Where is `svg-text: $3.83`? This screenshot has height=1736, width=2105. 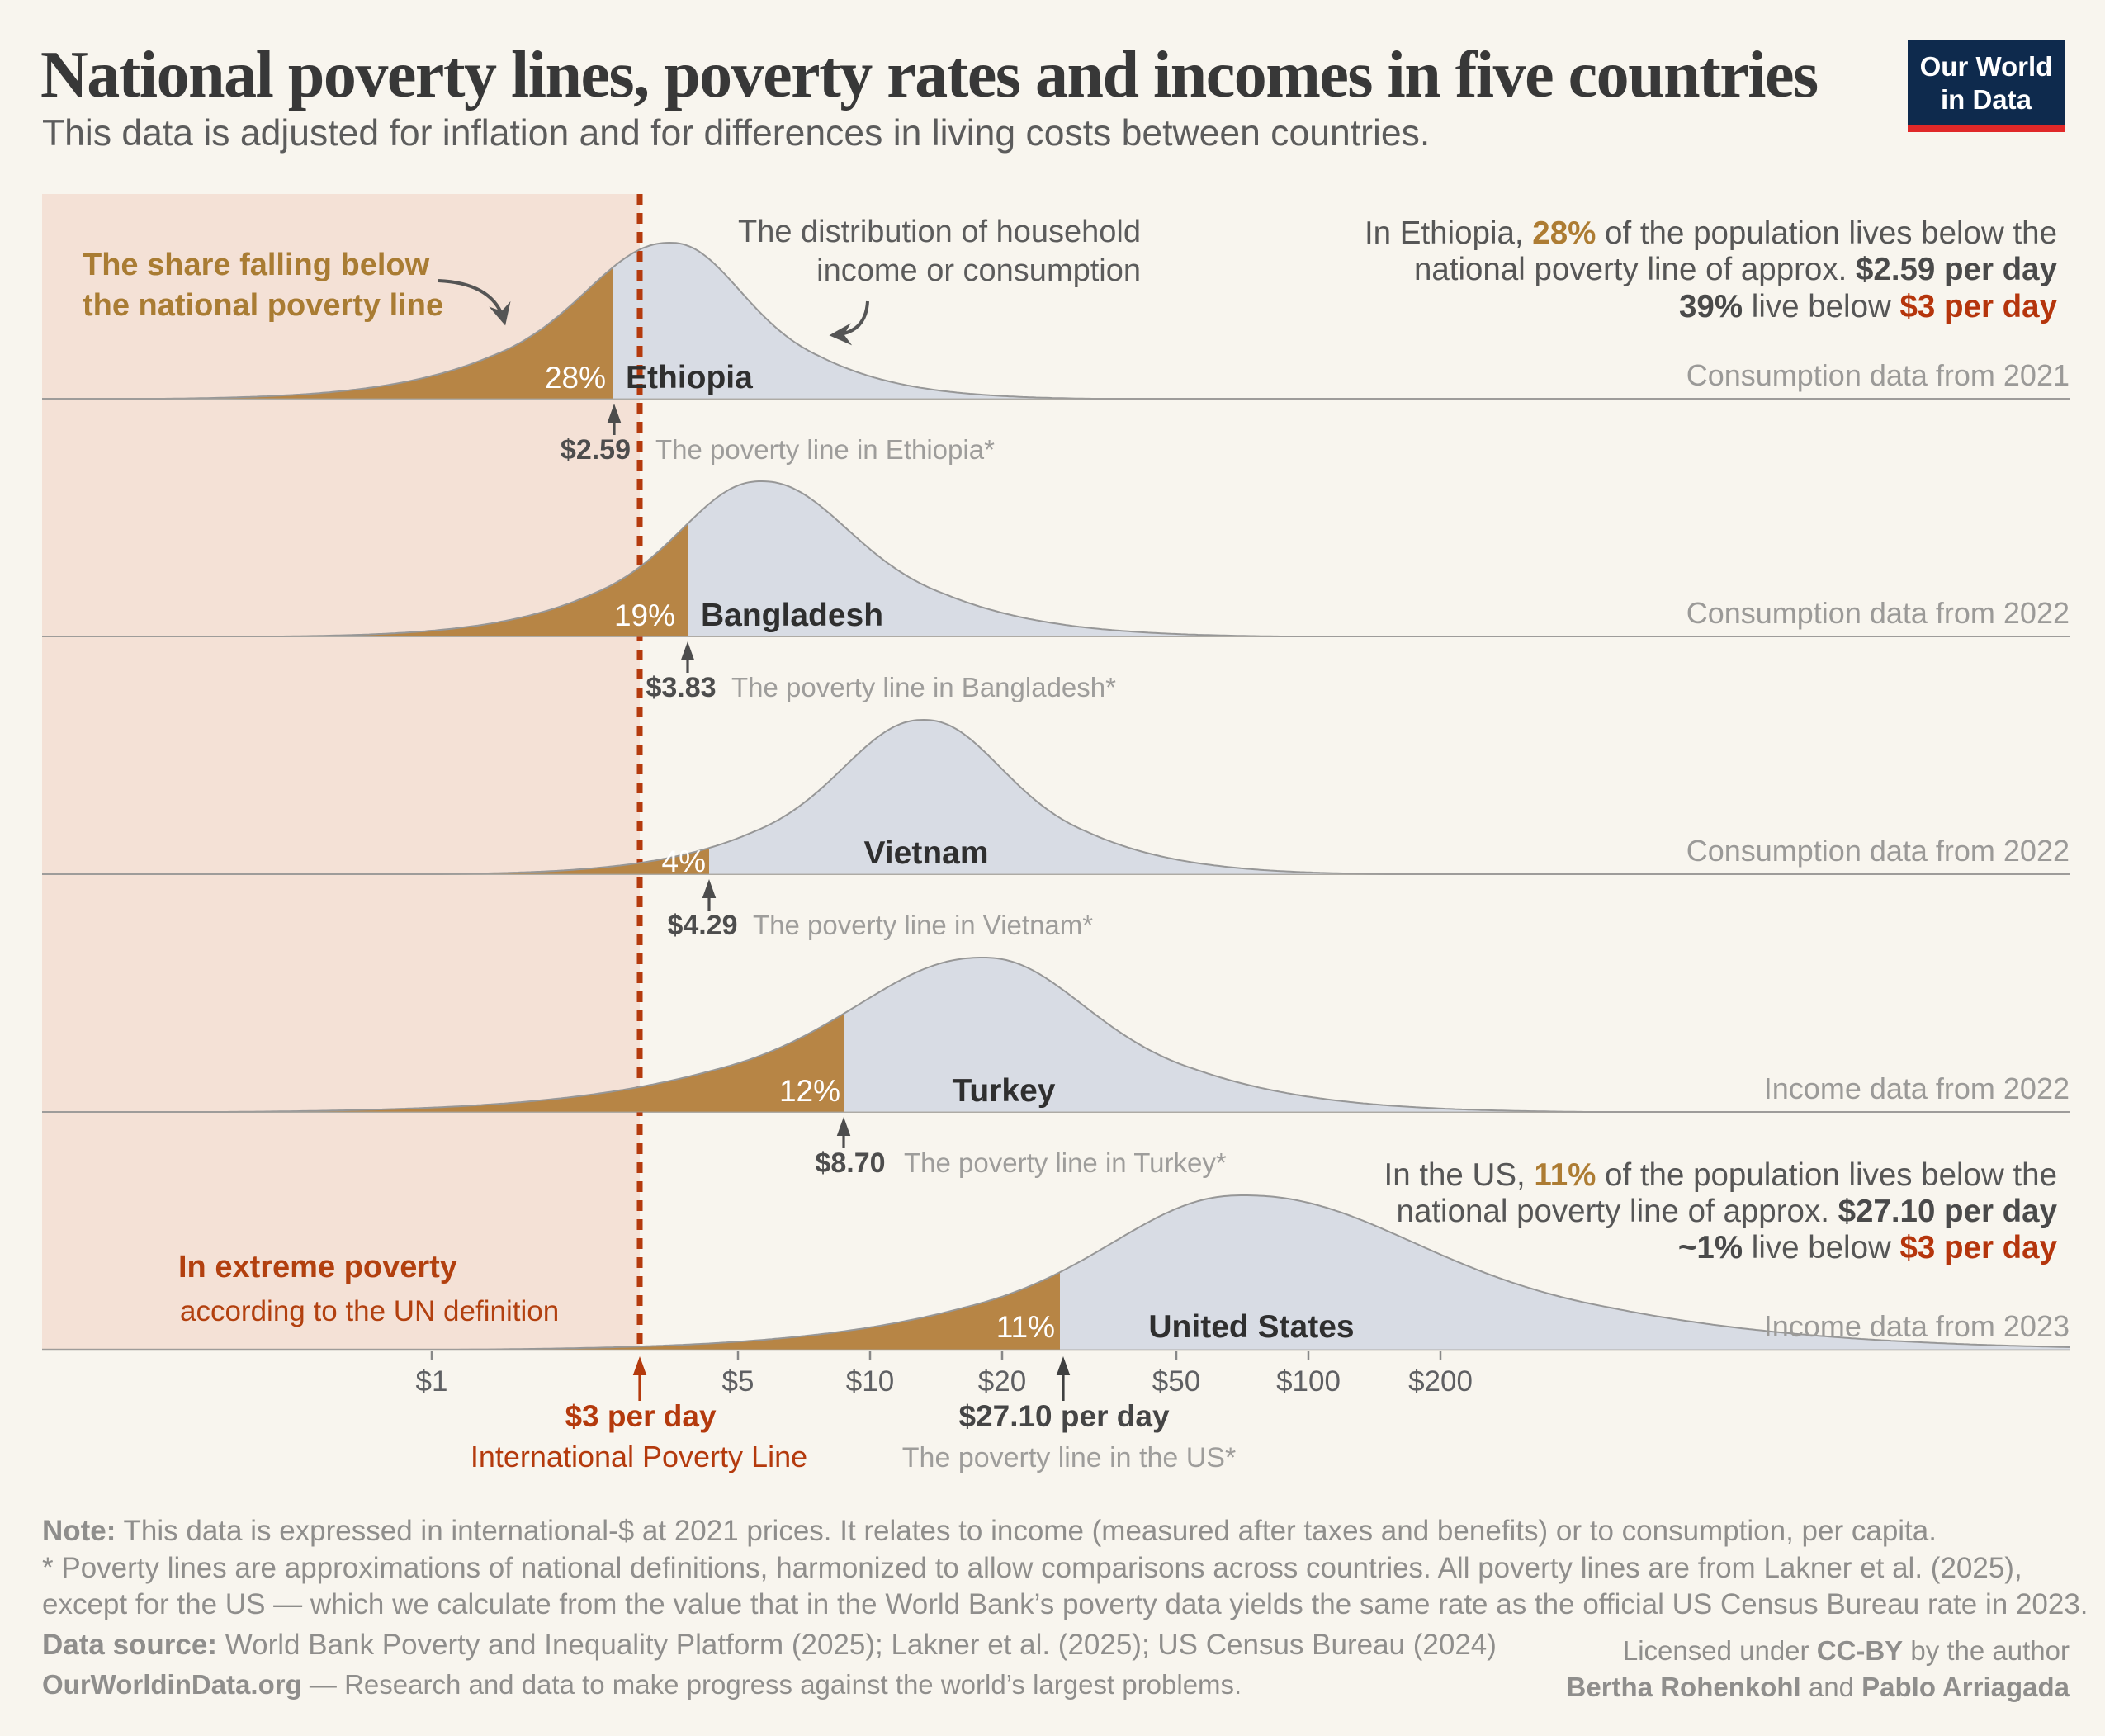 svg-text: $3.83 is located at coordinates (681, 687).